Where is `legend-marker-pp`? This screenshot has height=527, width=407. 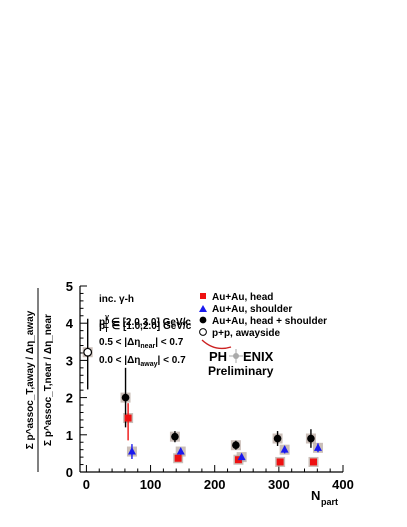 legend-marker-pp is located at coordinates (203, 332).